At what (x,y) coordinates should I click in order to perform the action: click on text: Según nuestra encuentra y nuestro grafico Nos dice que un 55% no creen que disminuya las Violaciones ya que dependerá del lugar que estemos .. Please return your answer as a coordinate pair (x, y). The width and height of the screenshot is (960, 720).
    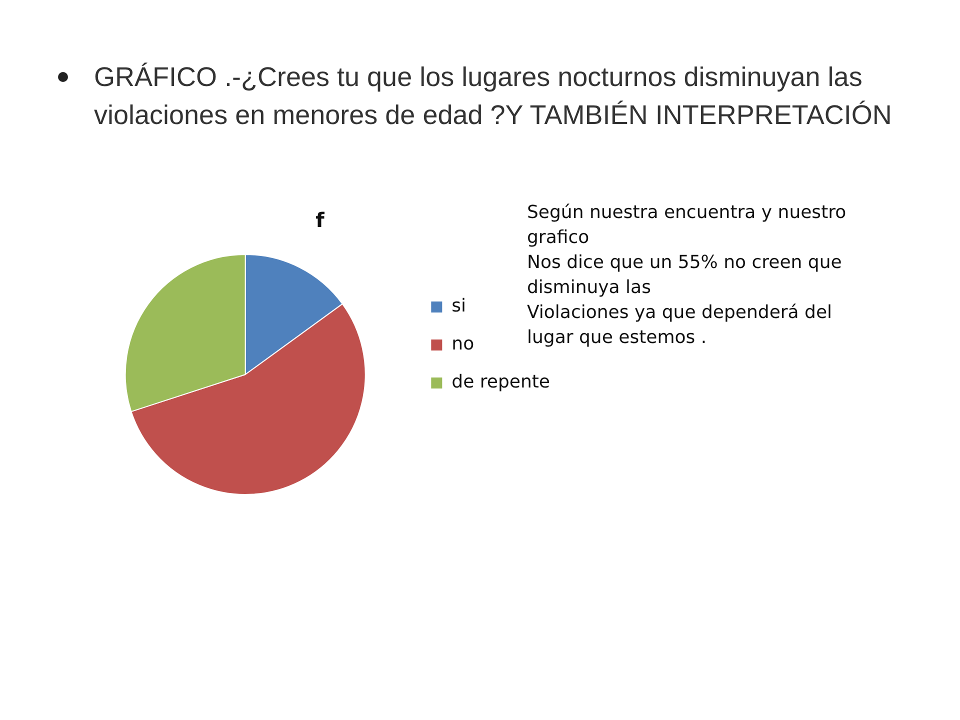
    Looking at the image, I should click on (687, 275).